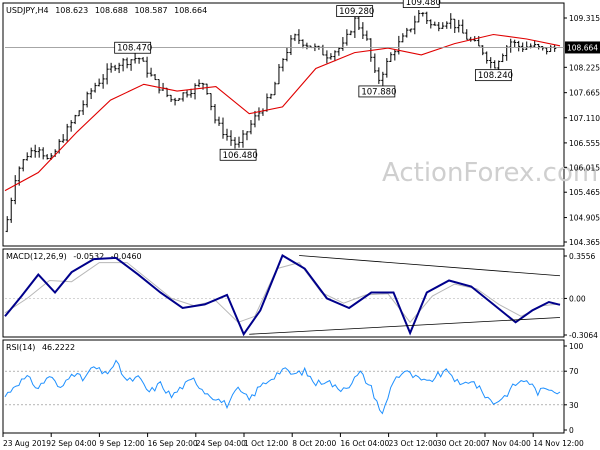 Image resolution: width=600 pixels, height=450 pixels. What do you see at coordinates (582, 47) in the screenshot?
I see `current-price-marker` at bounding box center [582, 47].